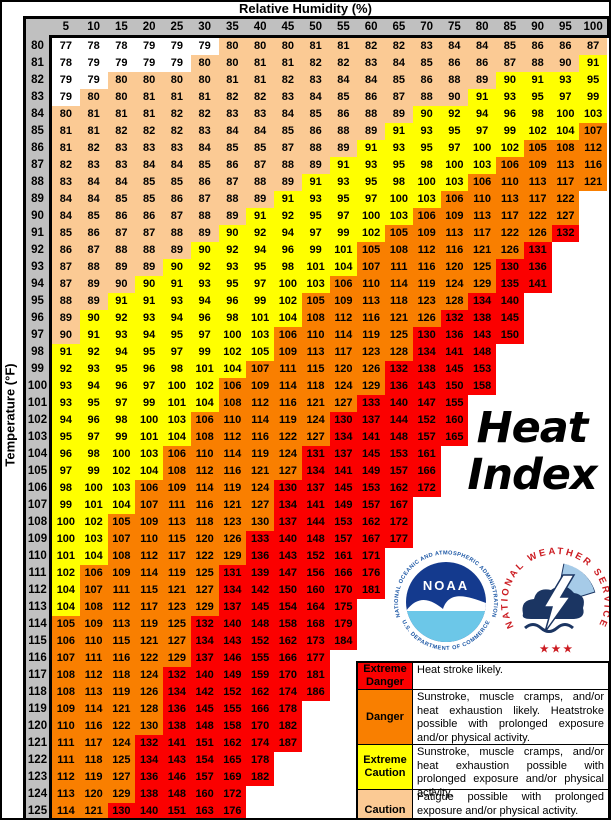 This screenshot has width=611, height=820. What do you see at coordinates (260, 539) in the screenshot?
I see `cell-109-40: 133` at bounding box center [260, 539].